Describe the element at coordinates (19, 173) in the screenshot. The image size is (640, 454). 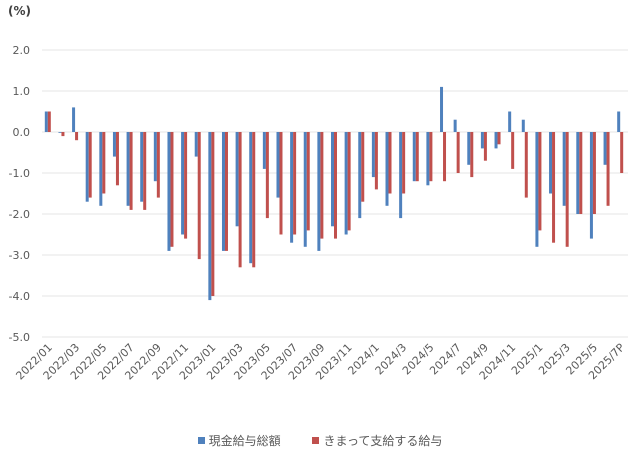
I see `y-tick-label: -1.0` at that location.